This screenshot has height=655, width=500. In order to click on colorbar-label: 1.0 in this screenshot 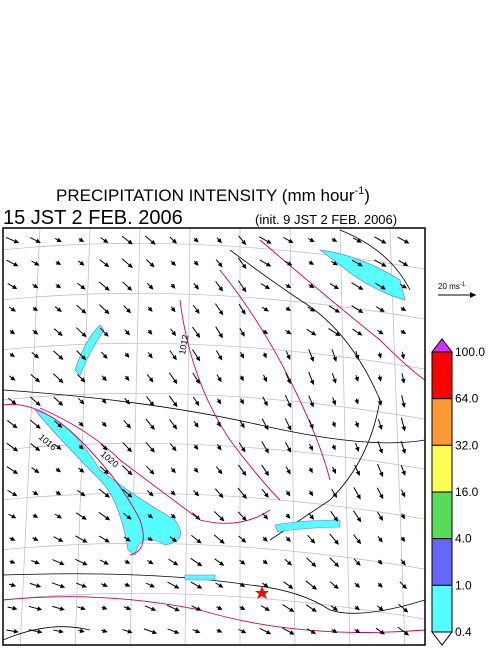, I will do `click(463, 585)`.